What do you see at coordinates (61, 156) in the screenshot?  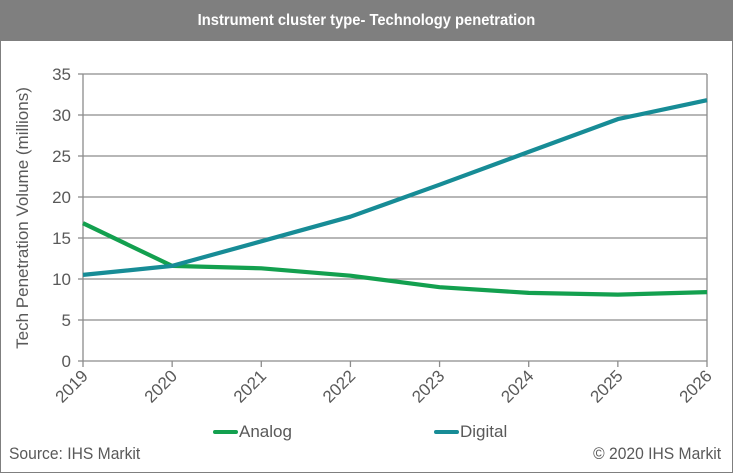 I see `y-tick-label: 25` at bounding box center [61, 156].